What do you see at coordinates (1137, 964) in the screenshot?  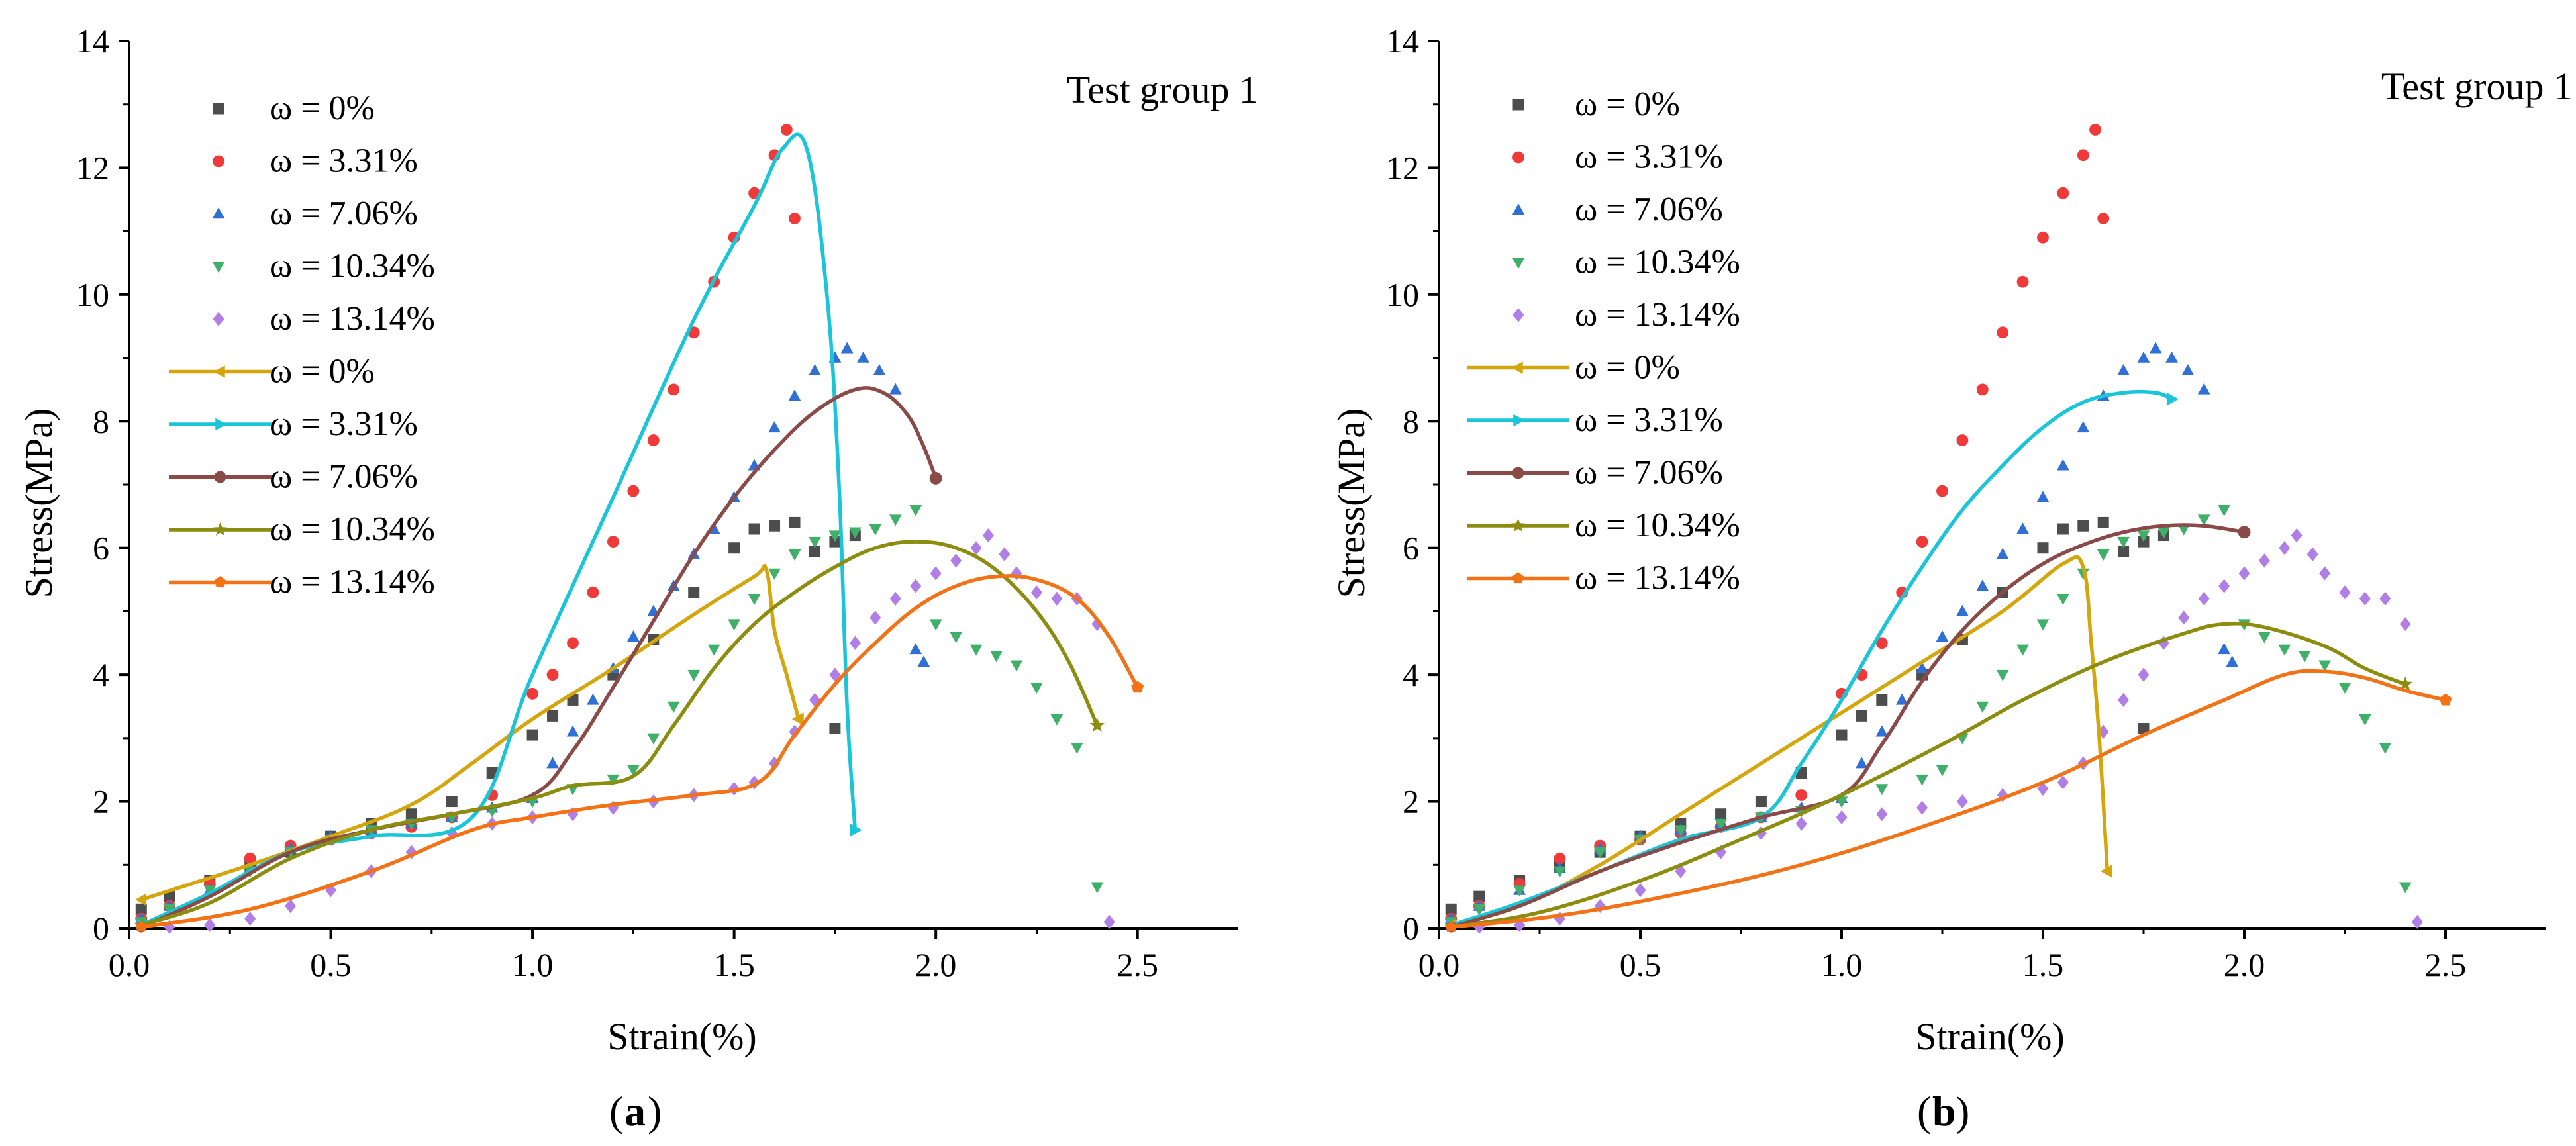 I see `panel-a-xtick-label: 2.5` at bounding box center [1137, 964].